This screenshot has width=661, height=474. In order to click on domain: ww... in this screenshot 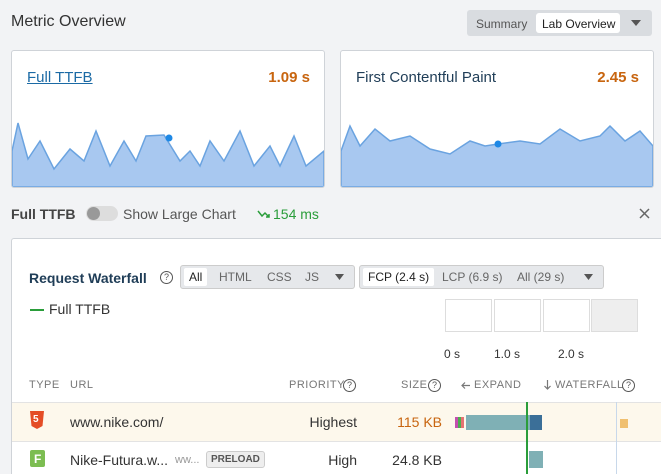, I will do `click(187, 460)`.